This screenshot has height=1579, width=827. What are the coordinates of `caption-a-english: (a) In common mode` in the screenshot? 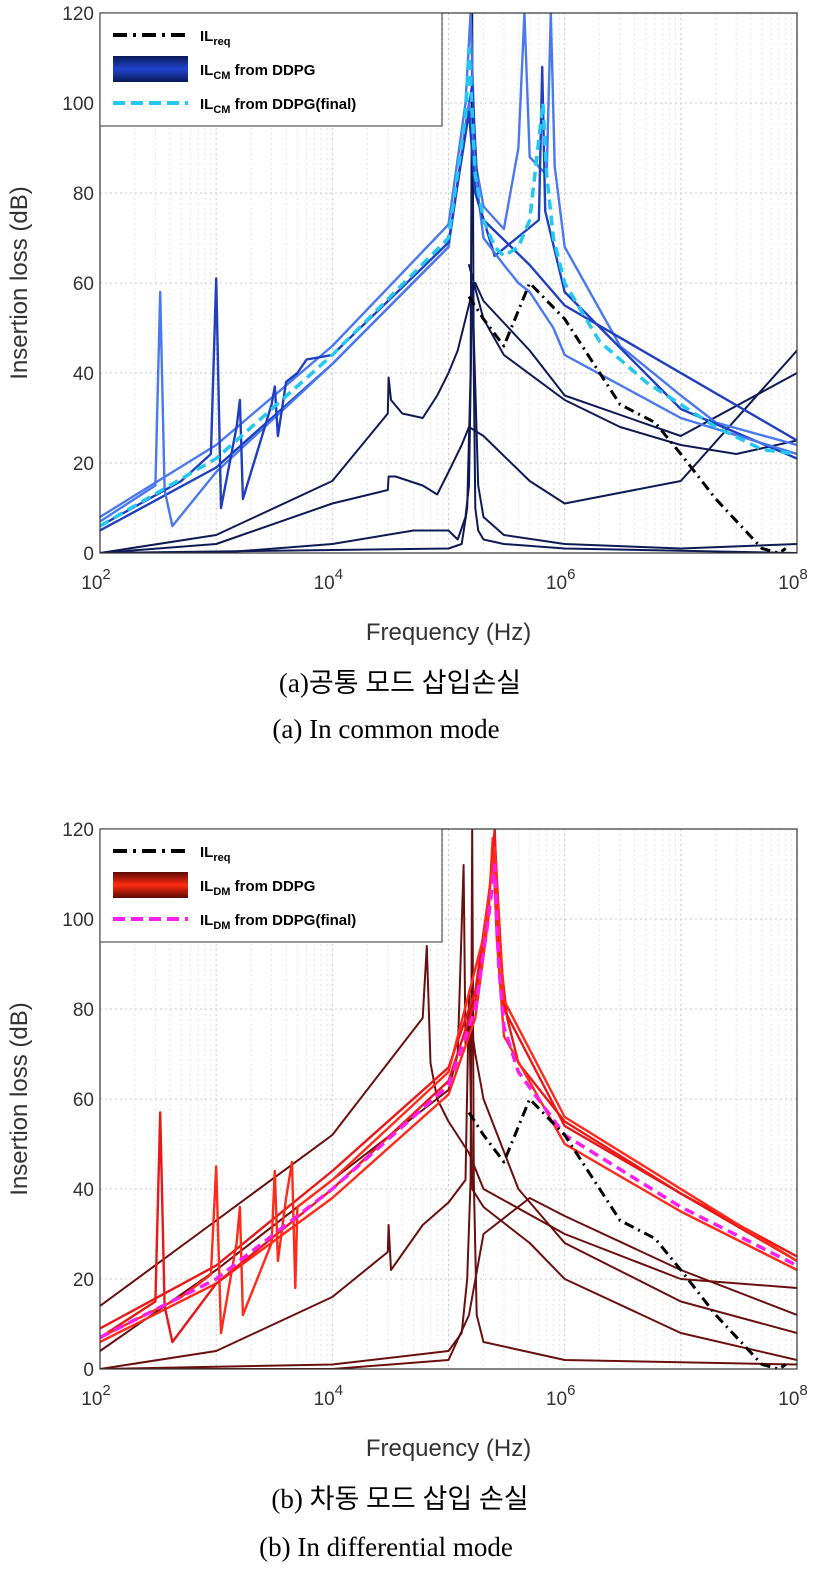 It's located at (385, 729).